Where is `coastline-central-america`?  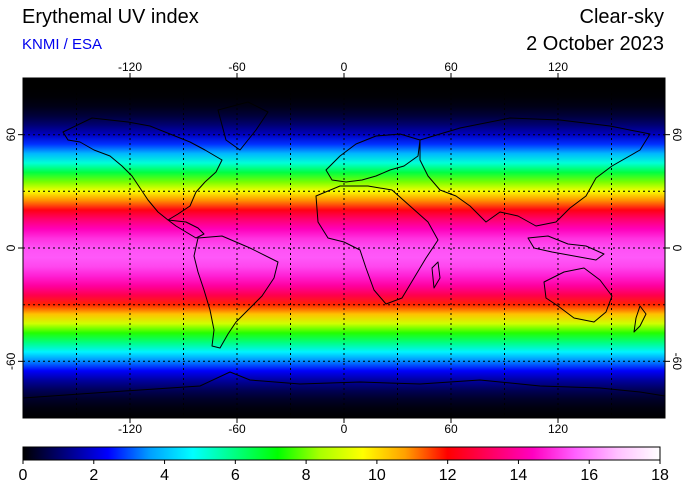
coastline-central-america is located at coordinates (186, 229).